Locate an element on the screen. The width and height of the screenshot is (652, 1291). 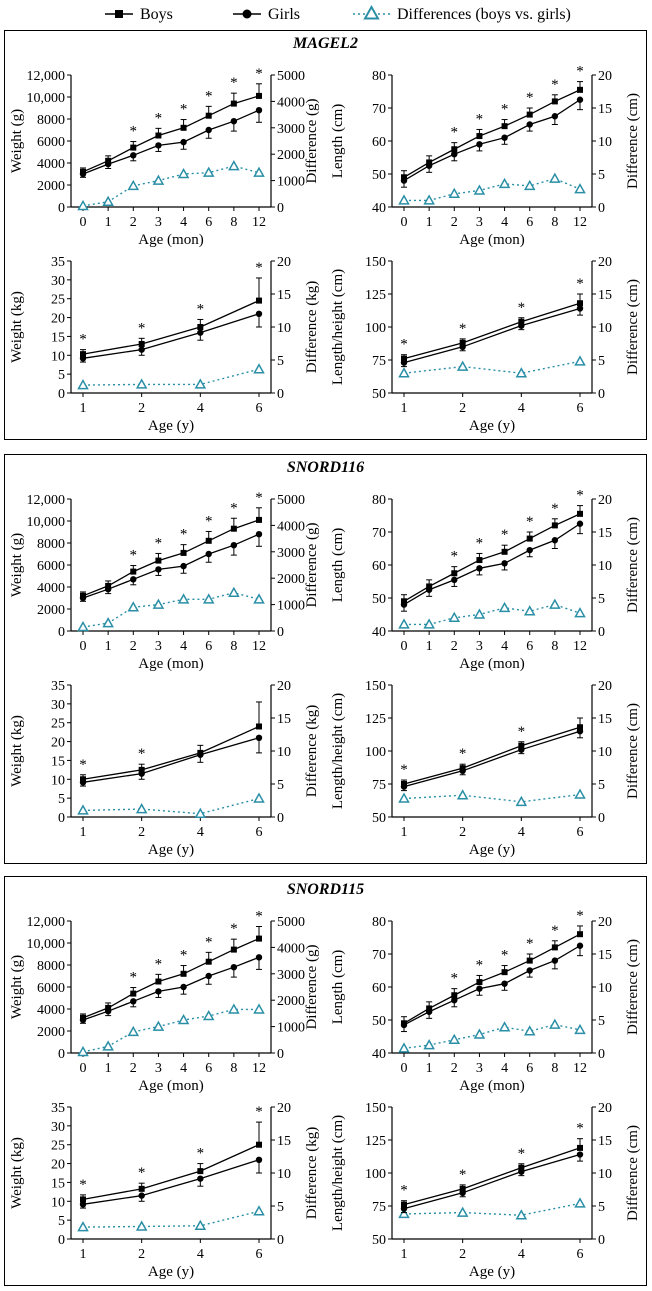
y-tick-label: 30 is located at coordinates (58, 1127).